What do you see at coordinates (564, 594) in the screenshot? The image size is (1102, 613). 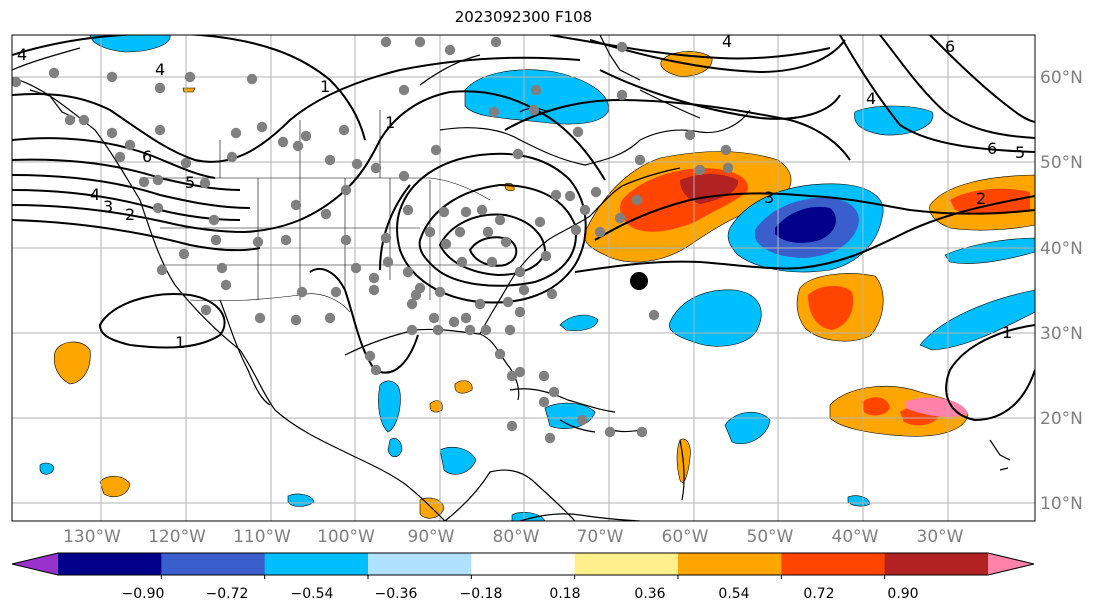 I see `colorbar-tick-label: 0.18` at bounding box center [564, 594].